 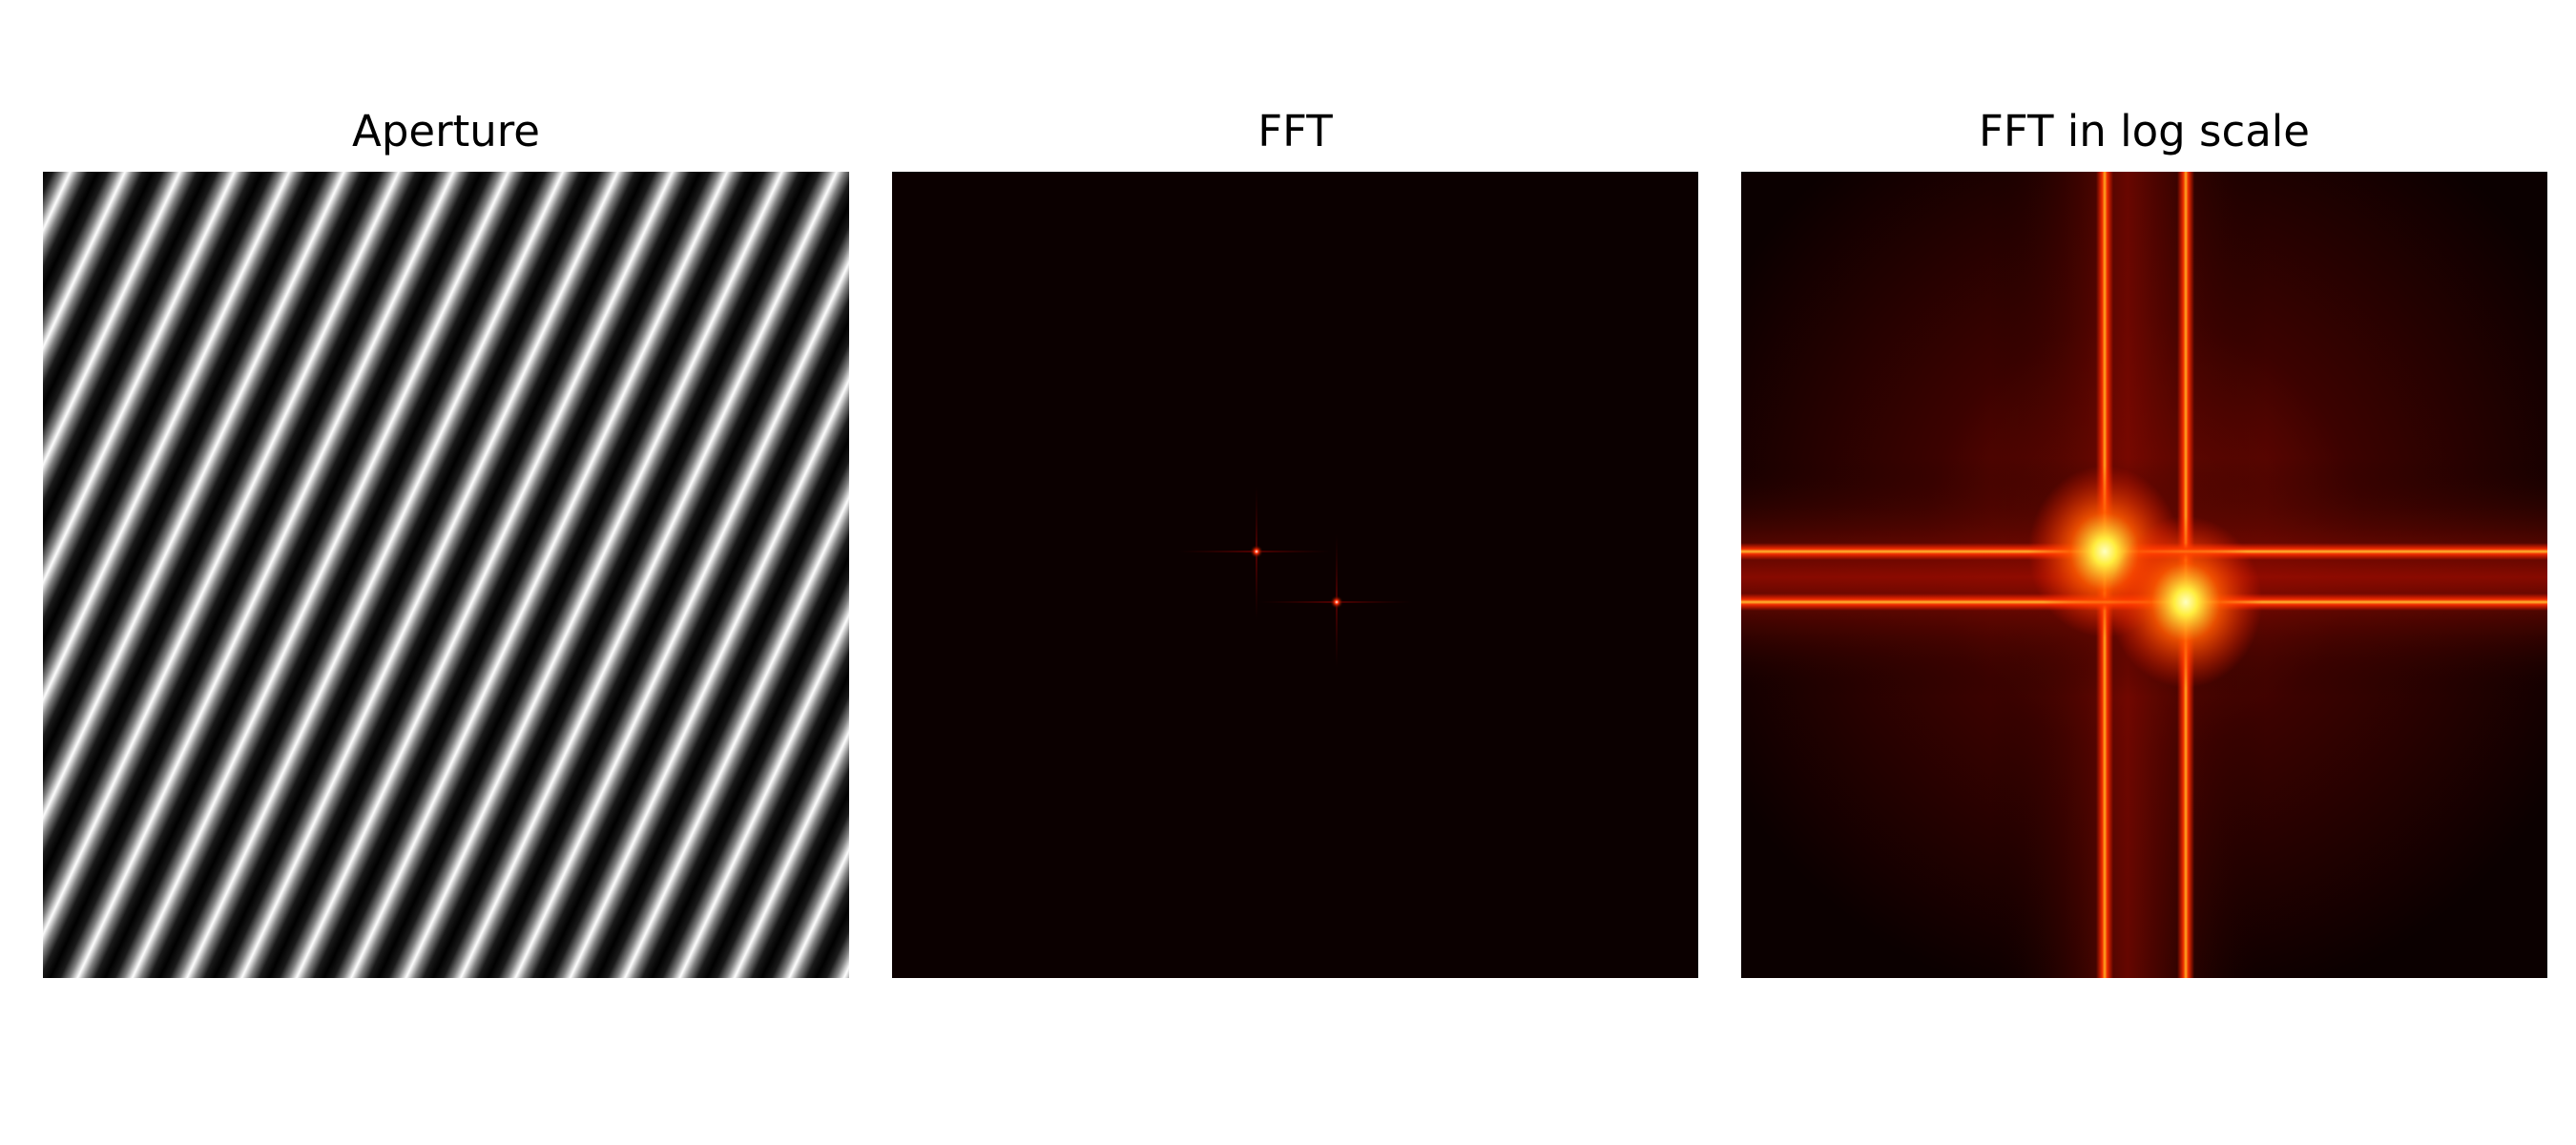 What do you see at coordinates (2185, 602) in the screenshot?
I see `fft-log-peak` at bounding box center [2185, 602].